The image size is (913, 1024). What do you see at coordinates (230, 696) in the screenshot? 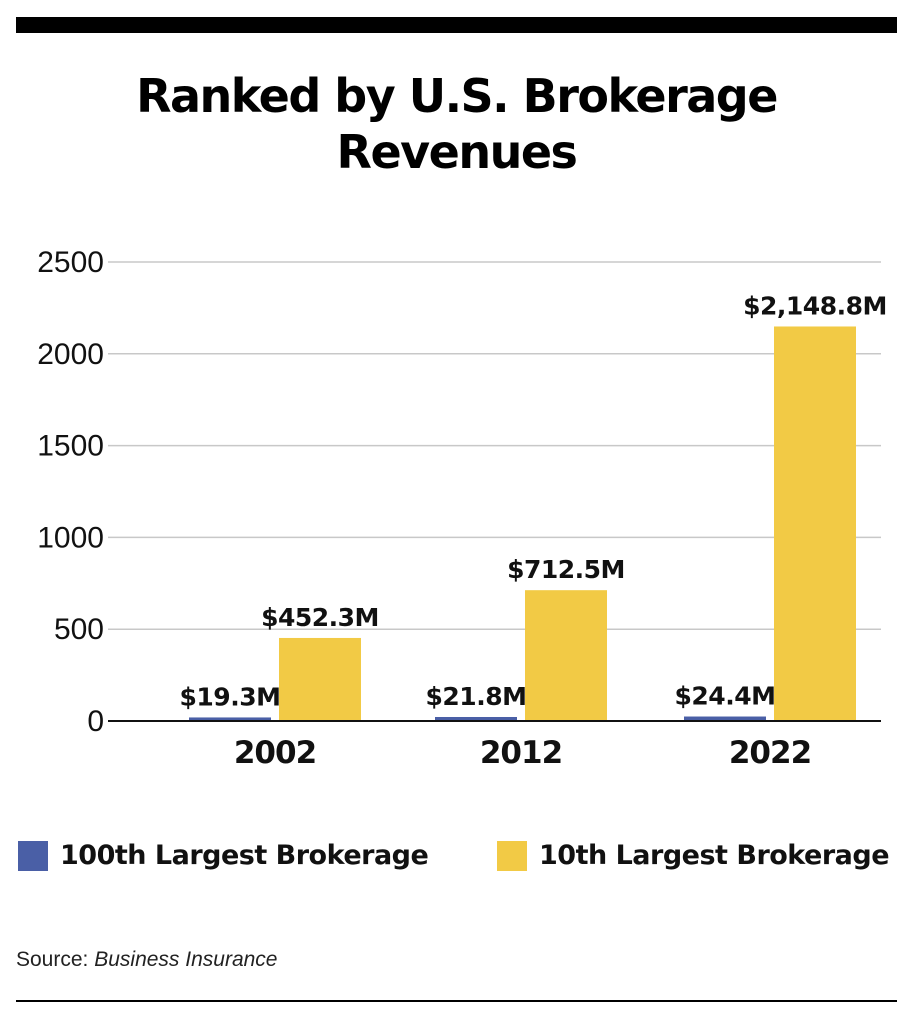
I see `data-label: $19.3M` at bounding box center [230, 696].